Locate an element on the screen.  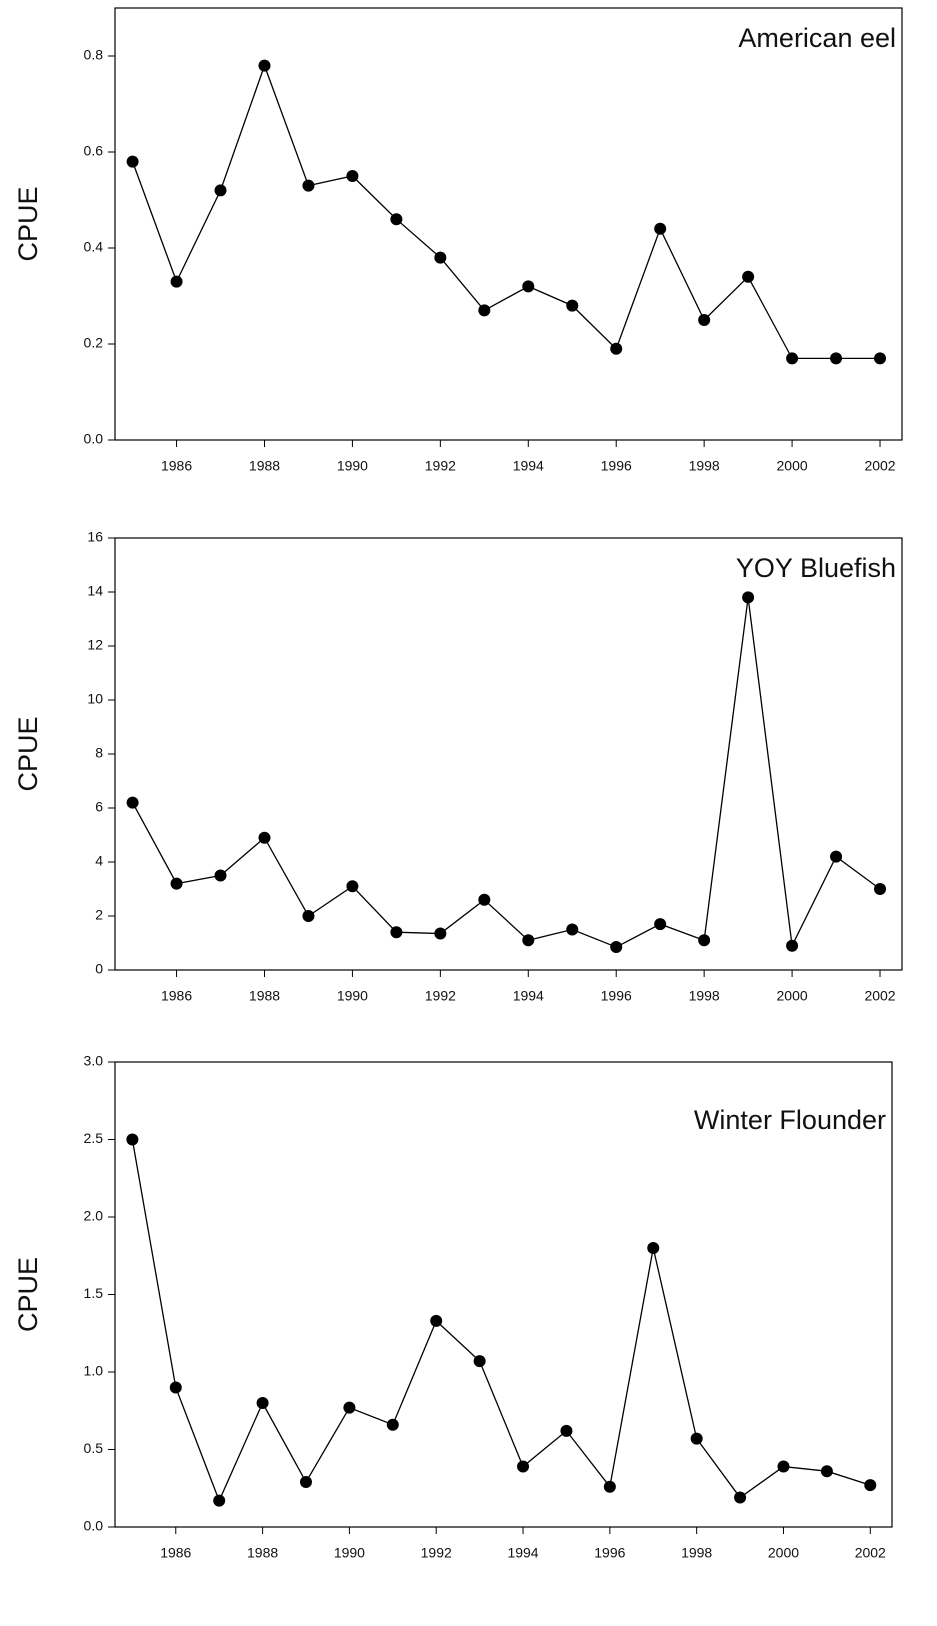
x-tick-label: 1992 is located at coordinates (440, 996).